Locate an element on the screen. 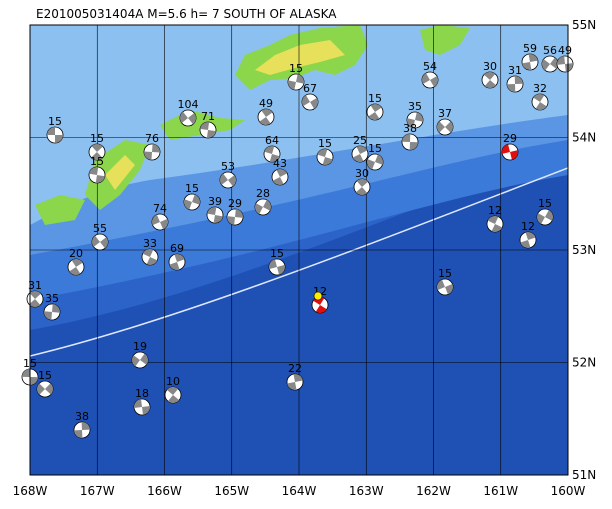  event-label: 67 is located at coordinates (310, 88).